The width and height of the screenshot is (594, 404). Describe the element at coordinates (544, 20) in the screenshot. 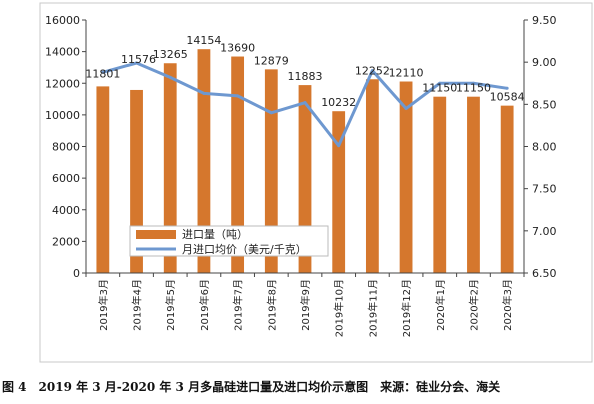

I see `right-tick-label: 9.50` at that location.